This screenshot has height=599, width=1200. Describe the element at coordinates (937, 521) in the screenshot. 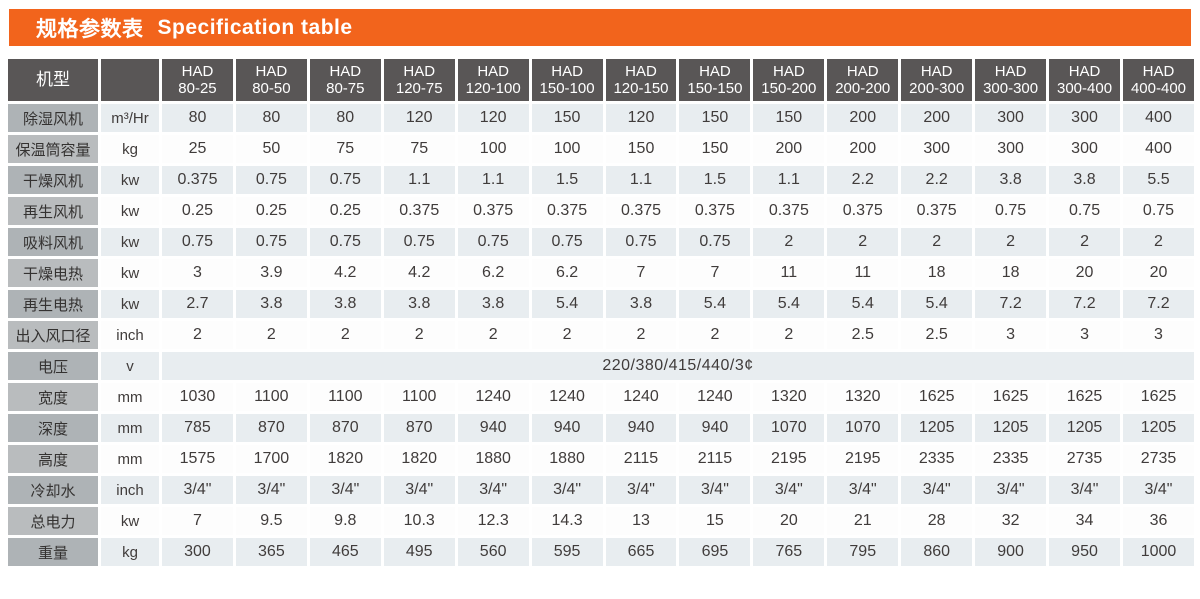

I see `cell-value: 28` at that location.